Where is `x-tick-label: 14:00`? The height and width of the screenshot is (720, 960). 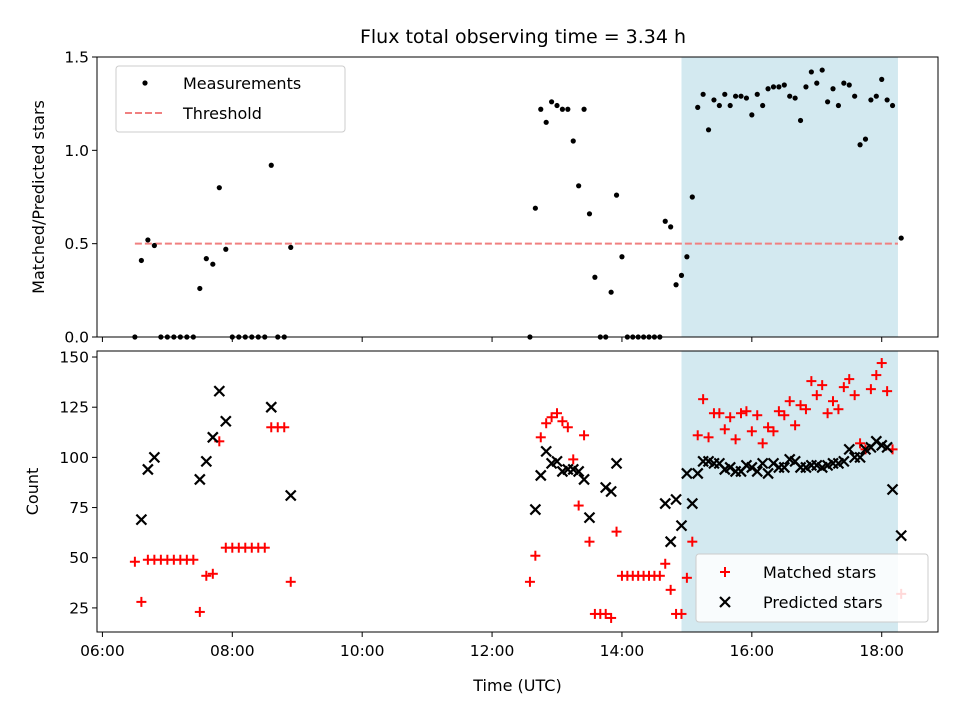 x-tick-label: 14:00 is located at coordinates (622, 651).